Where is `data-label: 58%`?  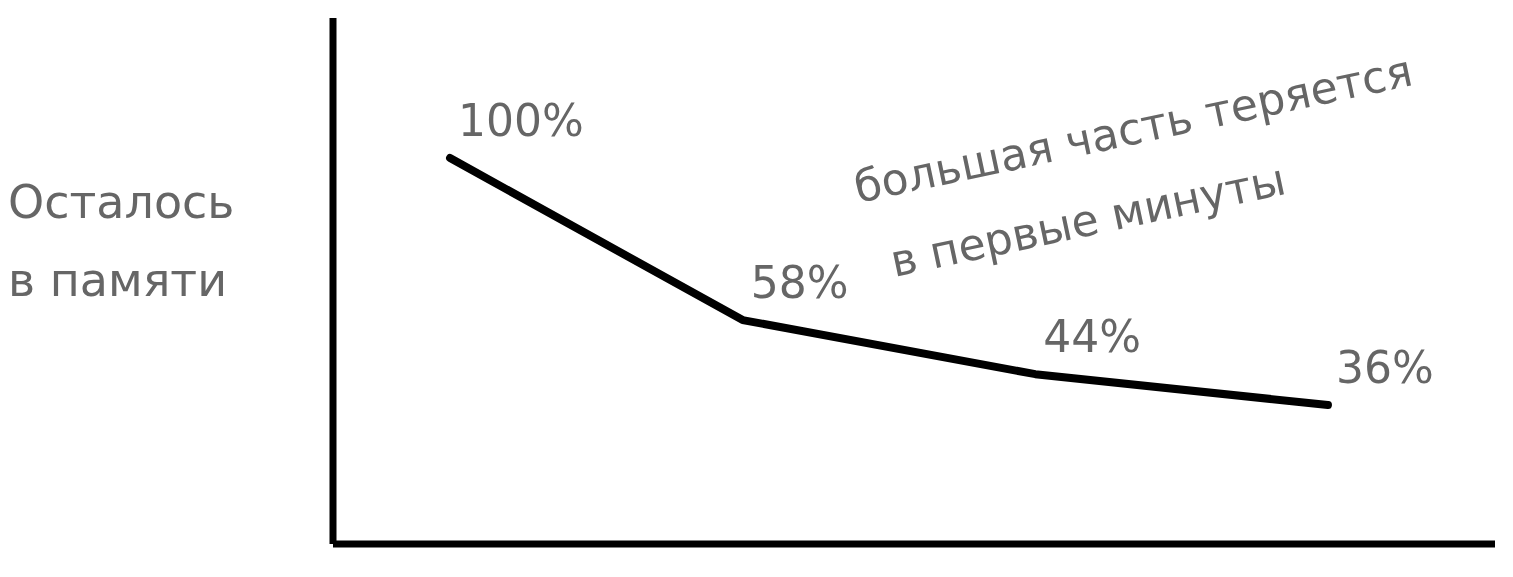 data-label: 58% is located at coordinates (799, 283).